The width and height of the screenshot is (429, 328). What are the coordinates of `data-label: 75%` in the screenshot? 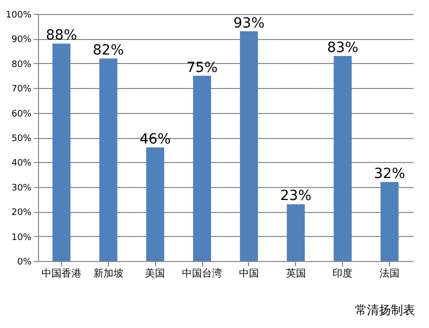 It's located at (202, 68).